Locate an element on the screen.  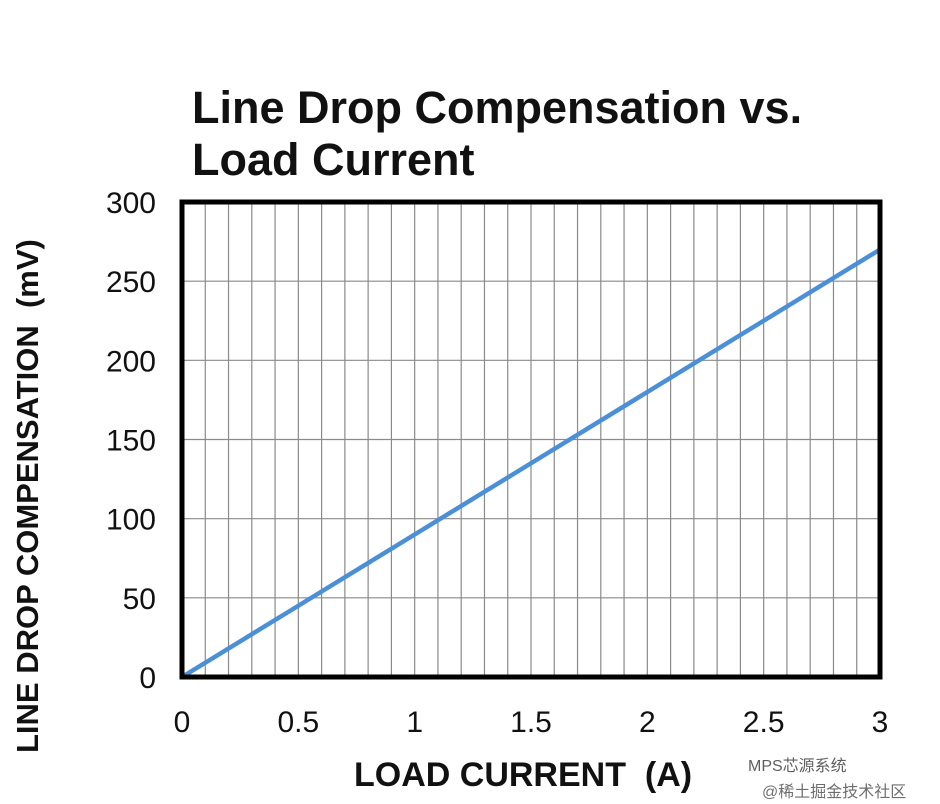
x-tick-label: 0.5 is located at coordinates (298, 722).